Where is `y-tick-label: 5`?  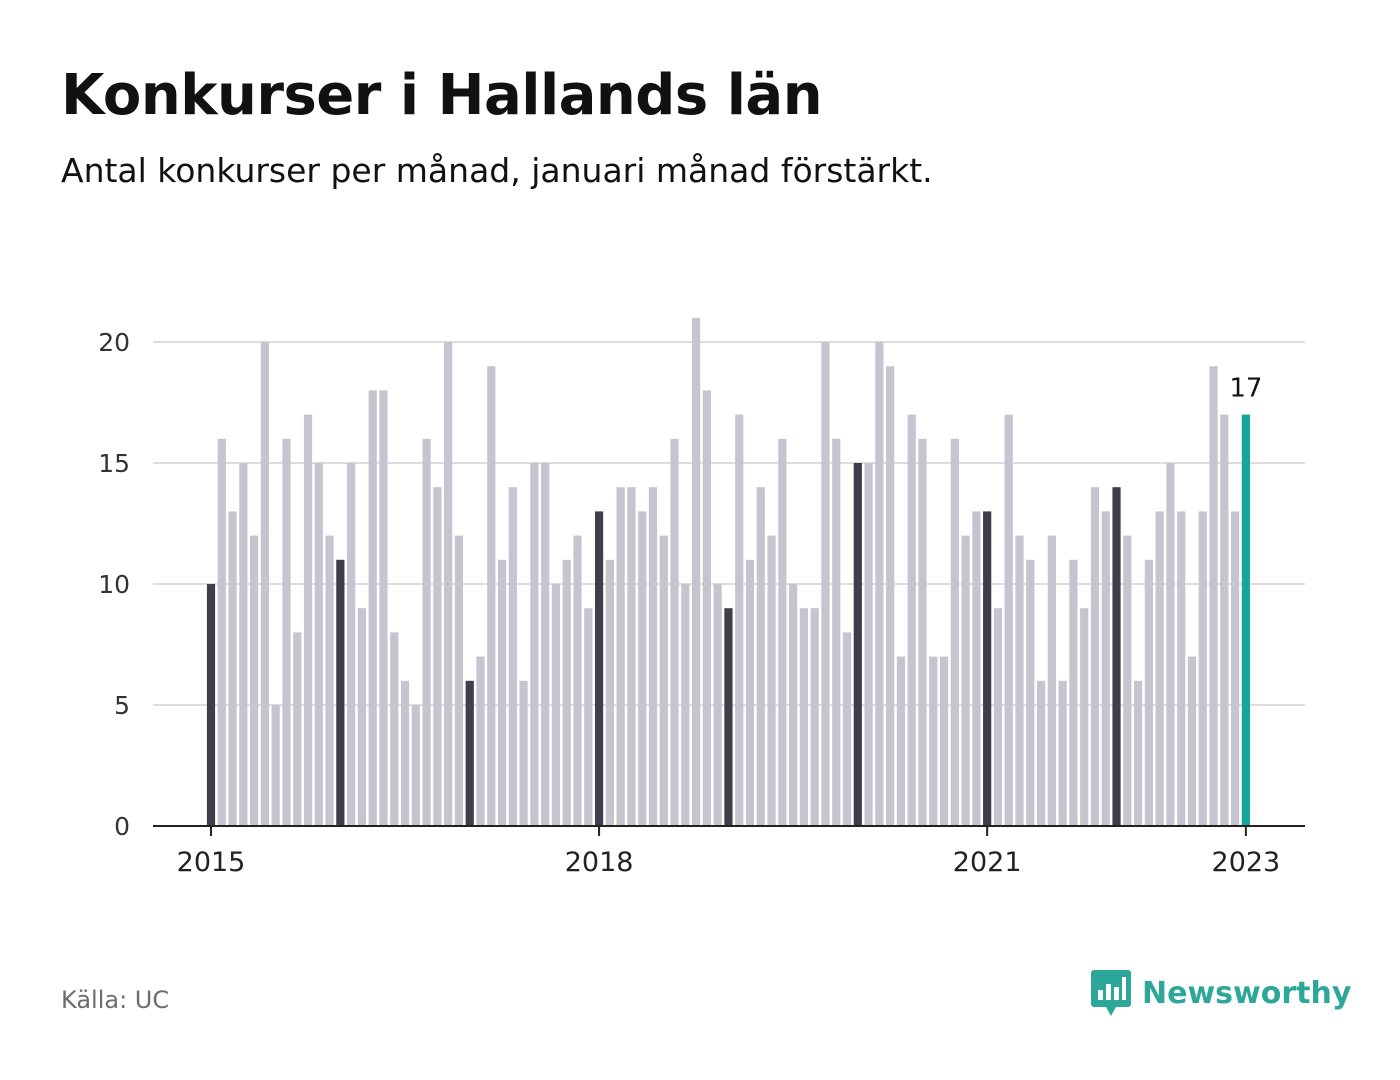 y-tick-label: 5 is located at coordinates (122, 705).